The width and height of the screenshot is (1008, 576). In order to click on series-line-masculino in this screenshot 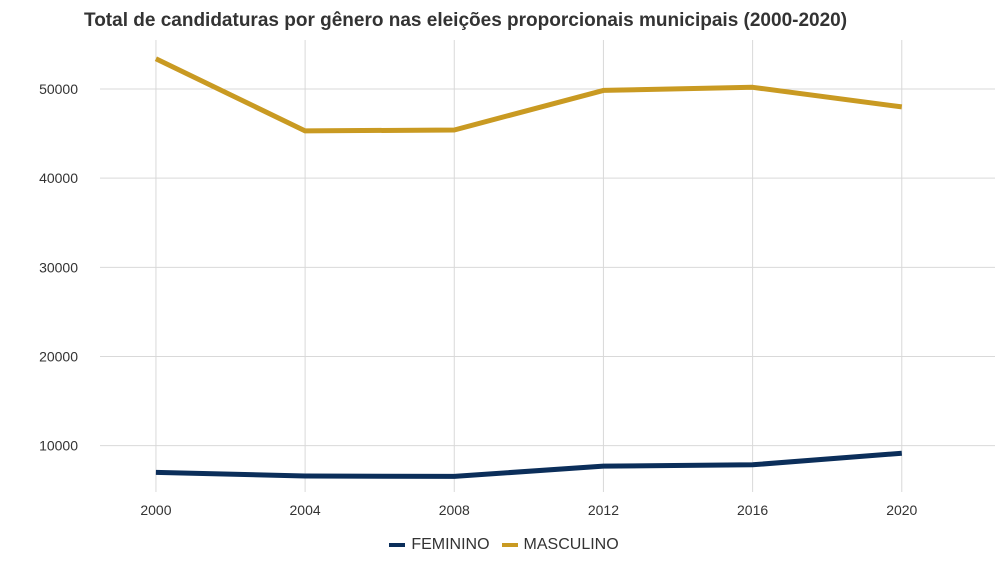, I will do `click(528, 95)`.